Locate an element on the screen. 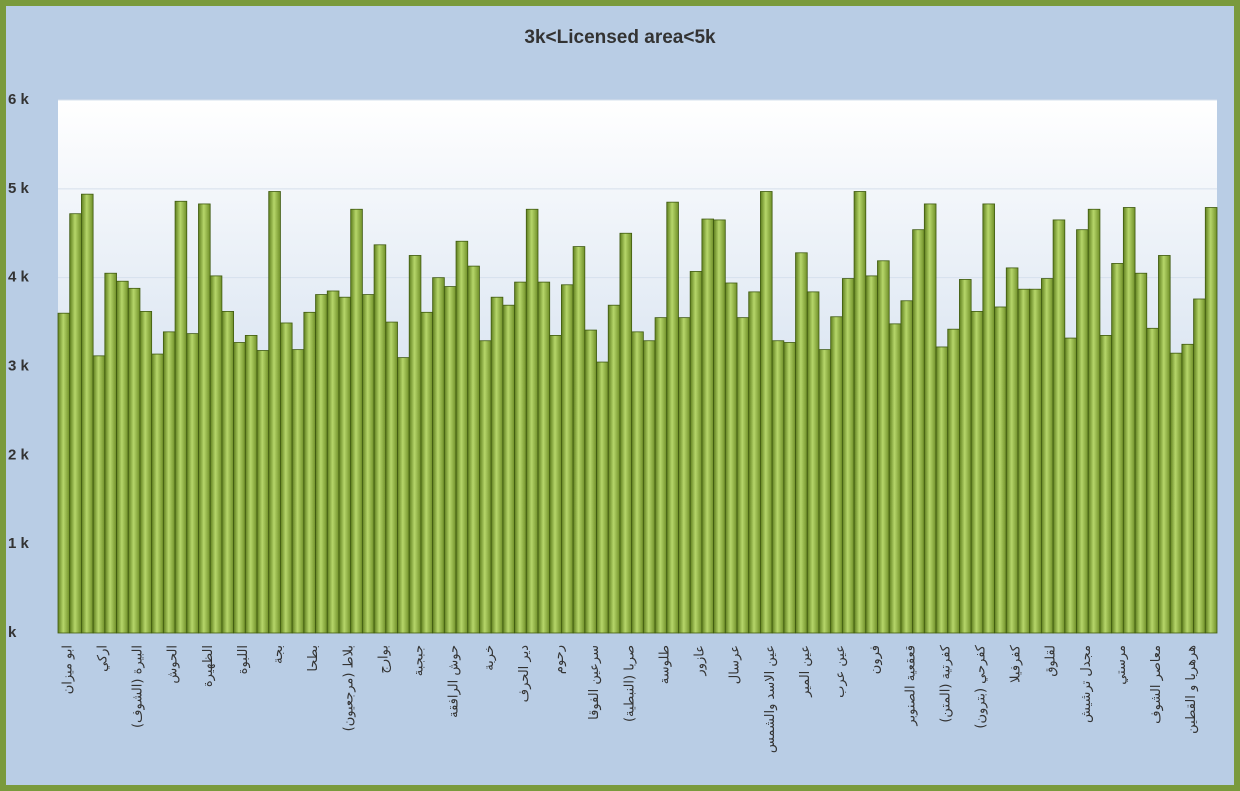  x-tick-label: عرسال is located at coordinates (735, 664).